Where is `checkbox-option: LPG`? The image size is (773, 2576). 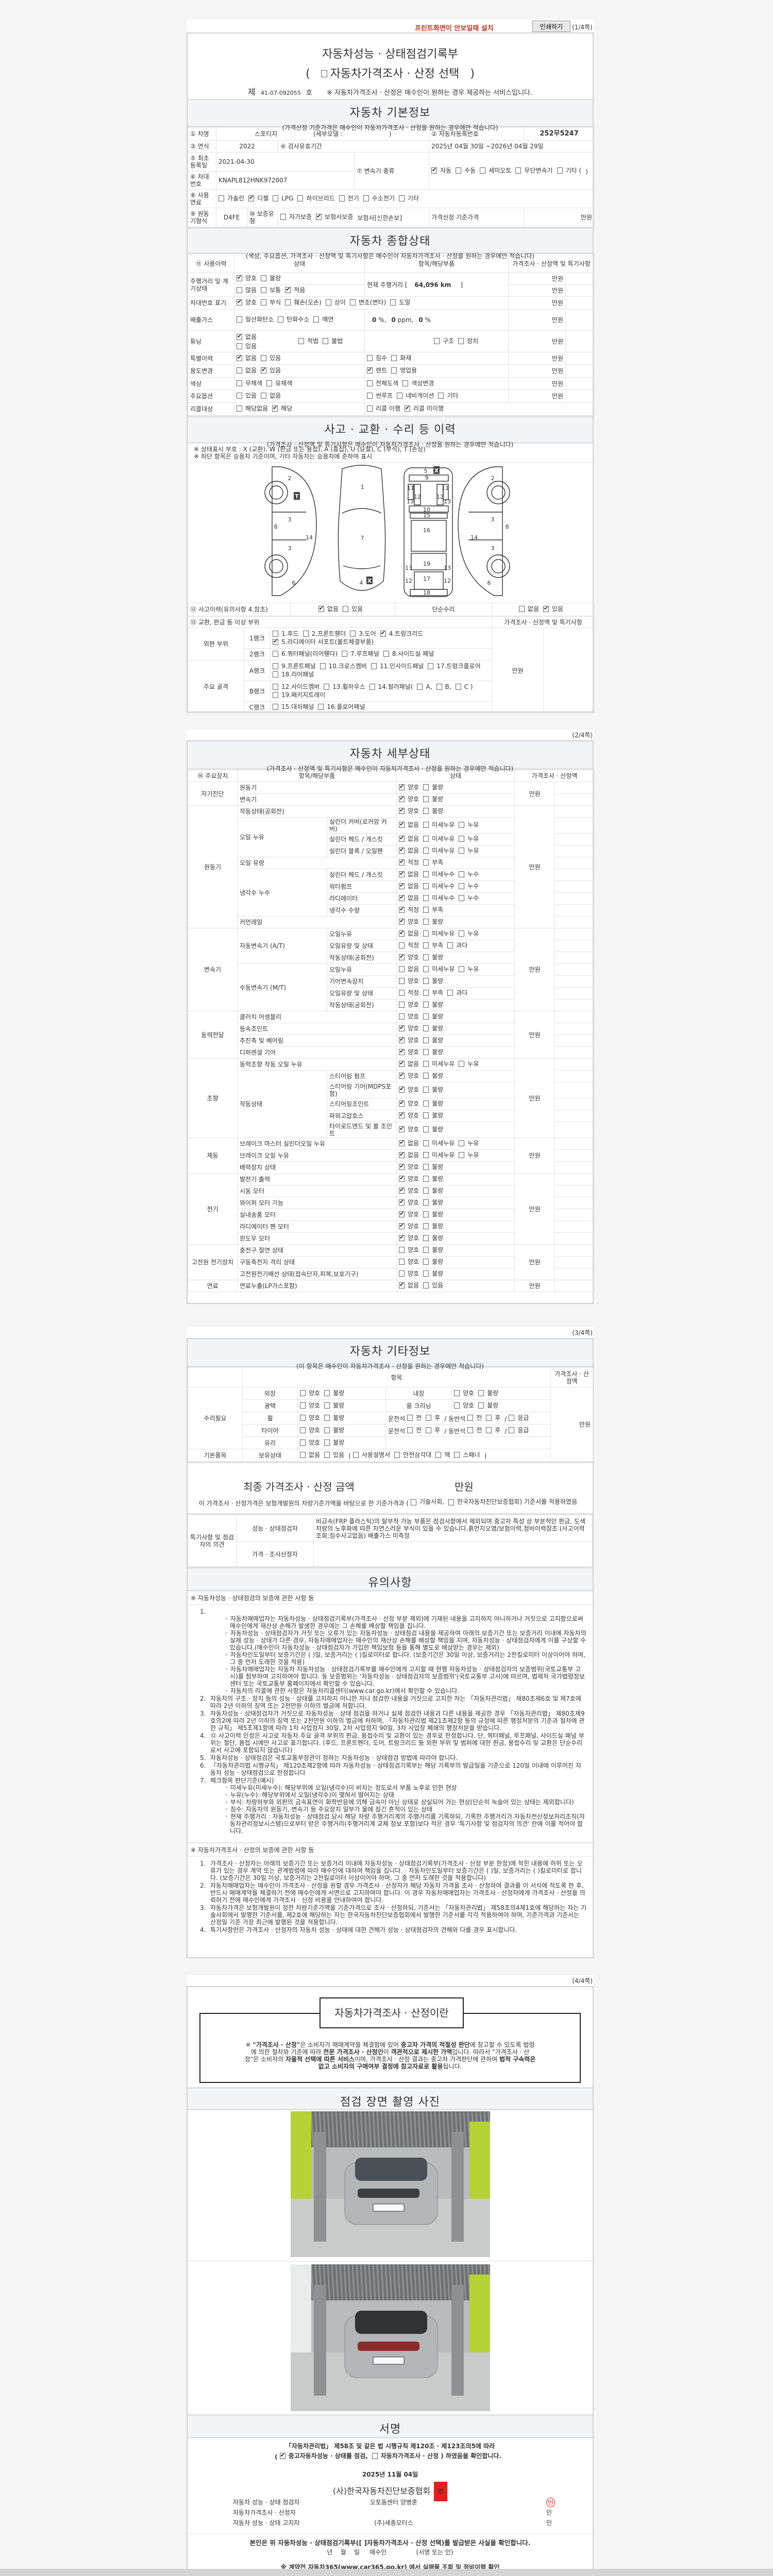 checkbox-option: LPG is located at coordinates (283, 199).